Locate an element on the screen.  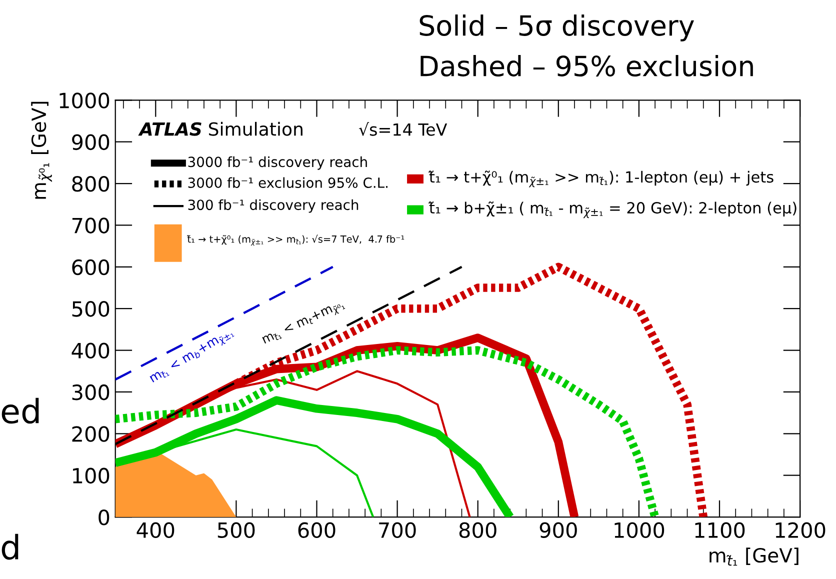
annotation: m$_{t̃₁}$ < m$_{b}$+m$_{χ̃±₁}$ is located at coordinates (192, 357).